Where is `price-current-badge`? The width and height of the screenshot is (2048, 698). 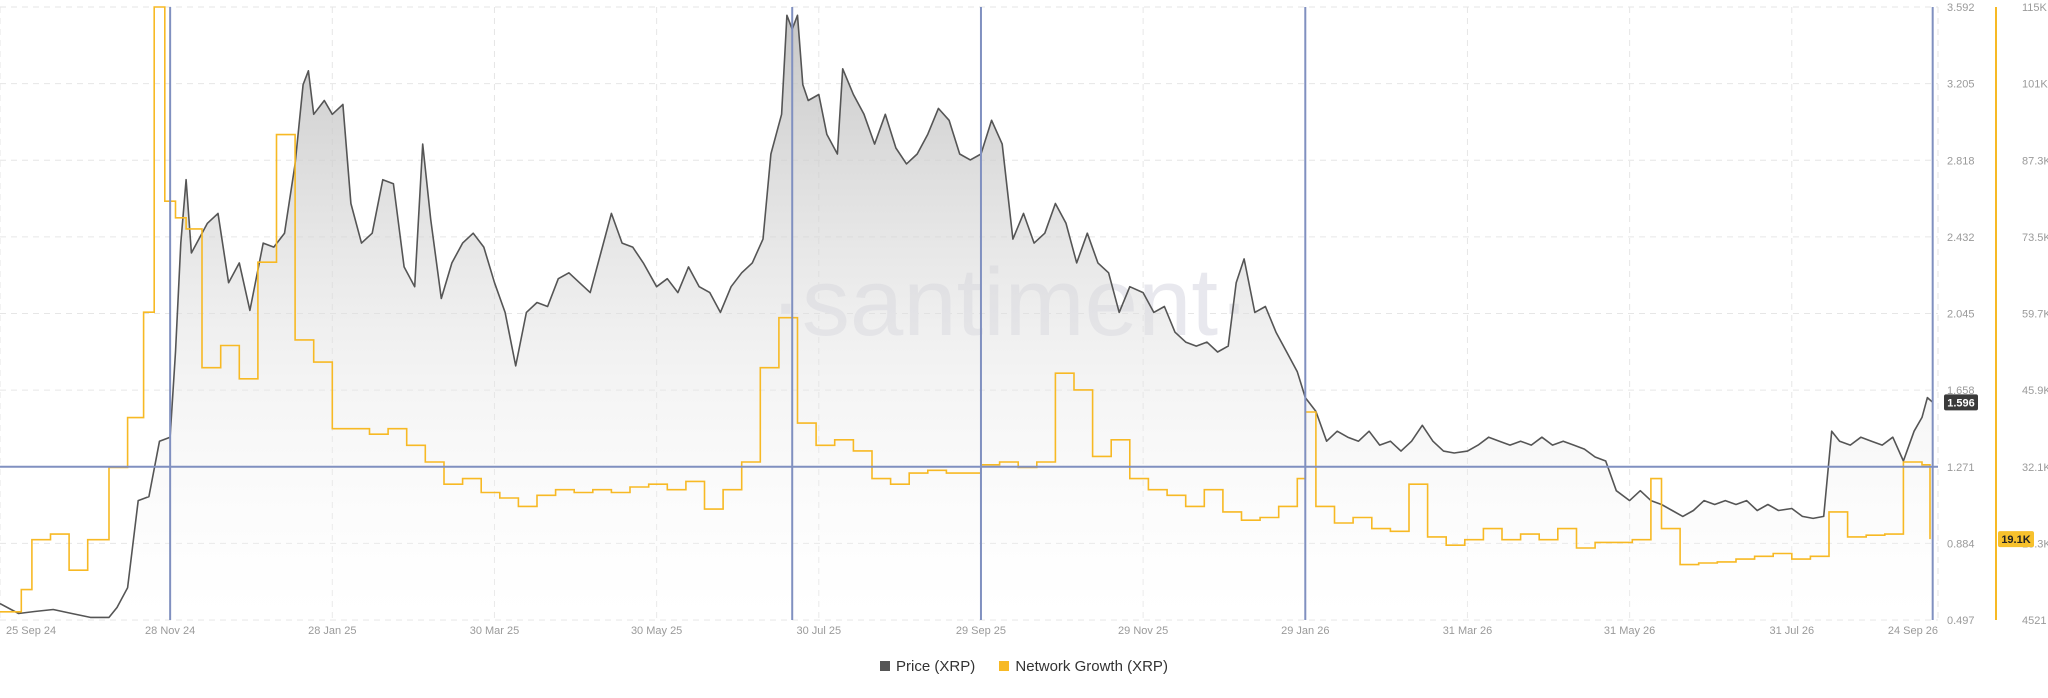 price-current-badge is located at coordinates (1961, 402).